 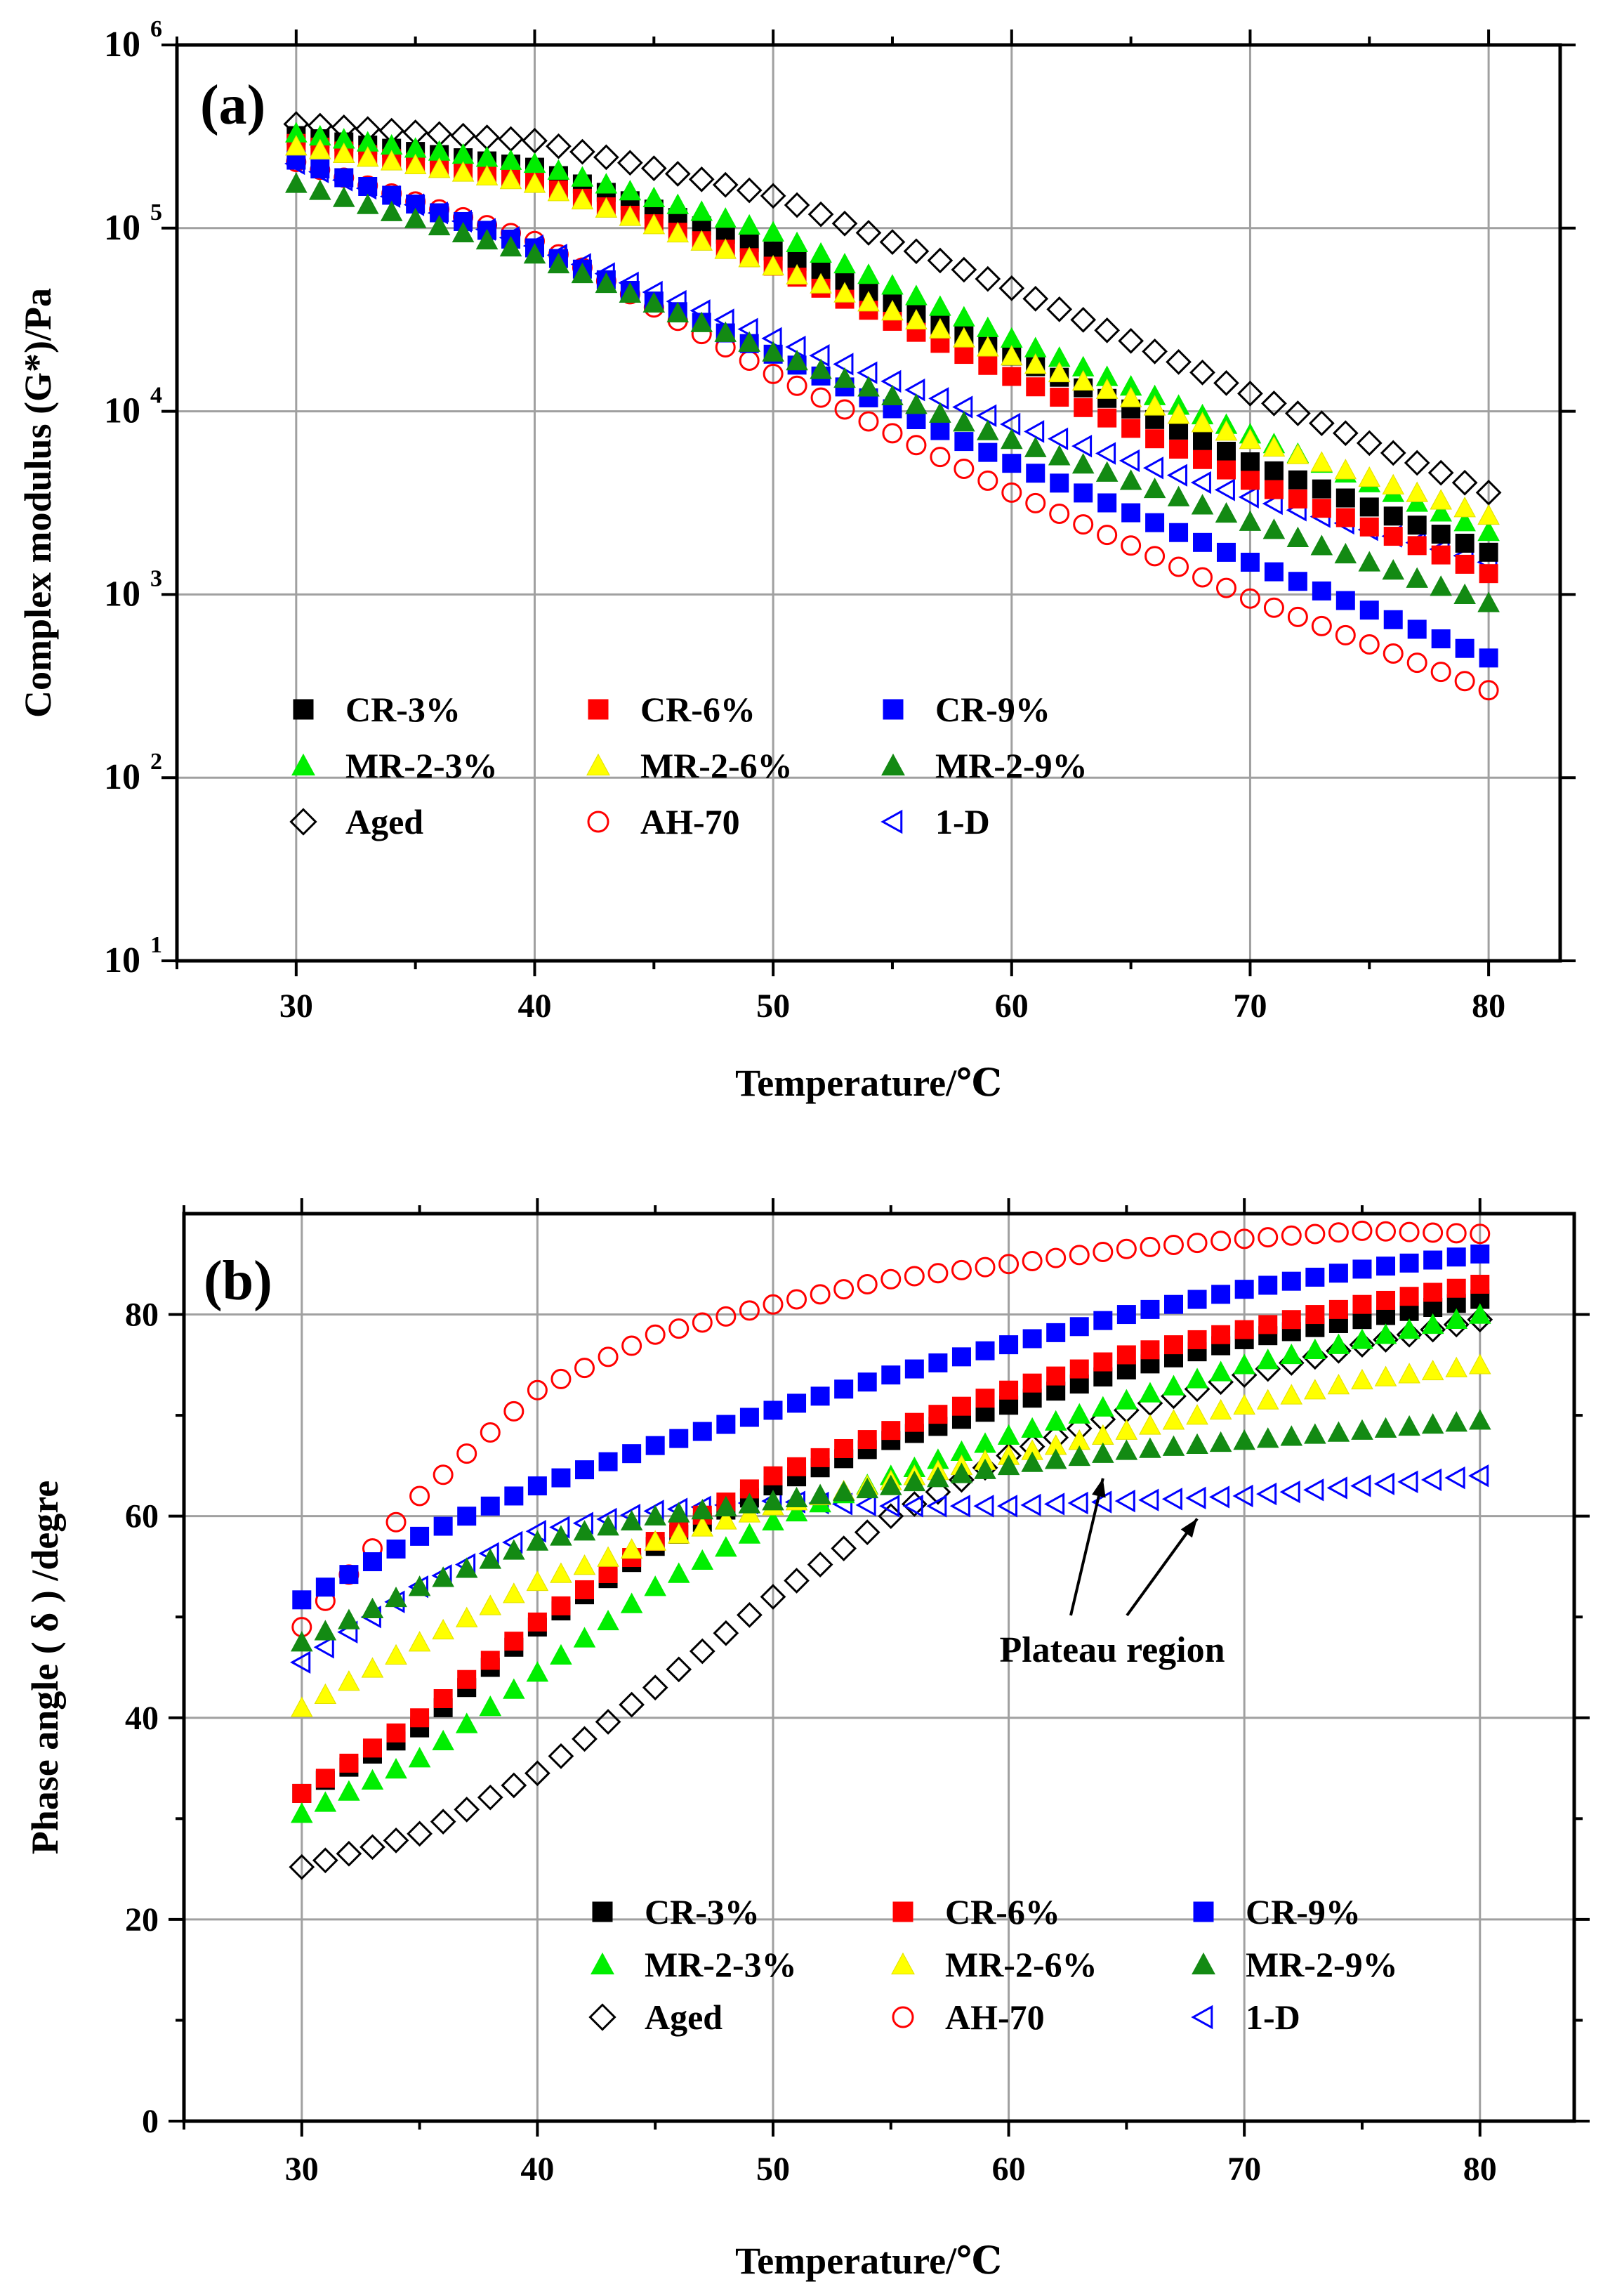 What do you see at coordinates (702, 1911) in the screenshot?
I see `legend-label: CR-3%` at bounding box center [702, 1911].